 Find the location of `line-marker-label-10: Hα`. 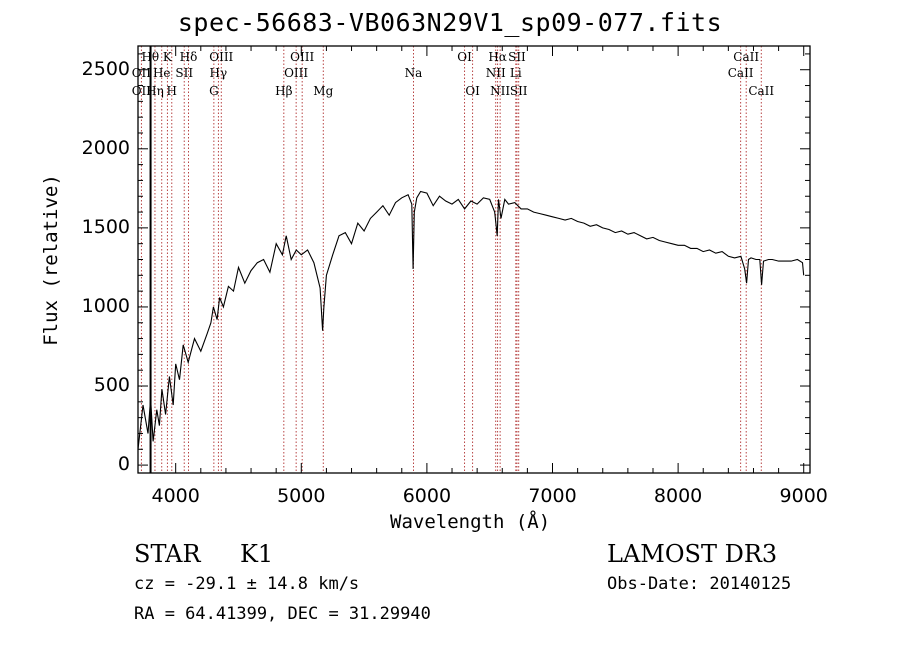

line-marker-label-10: Hα is located at coordinates (497, 57).